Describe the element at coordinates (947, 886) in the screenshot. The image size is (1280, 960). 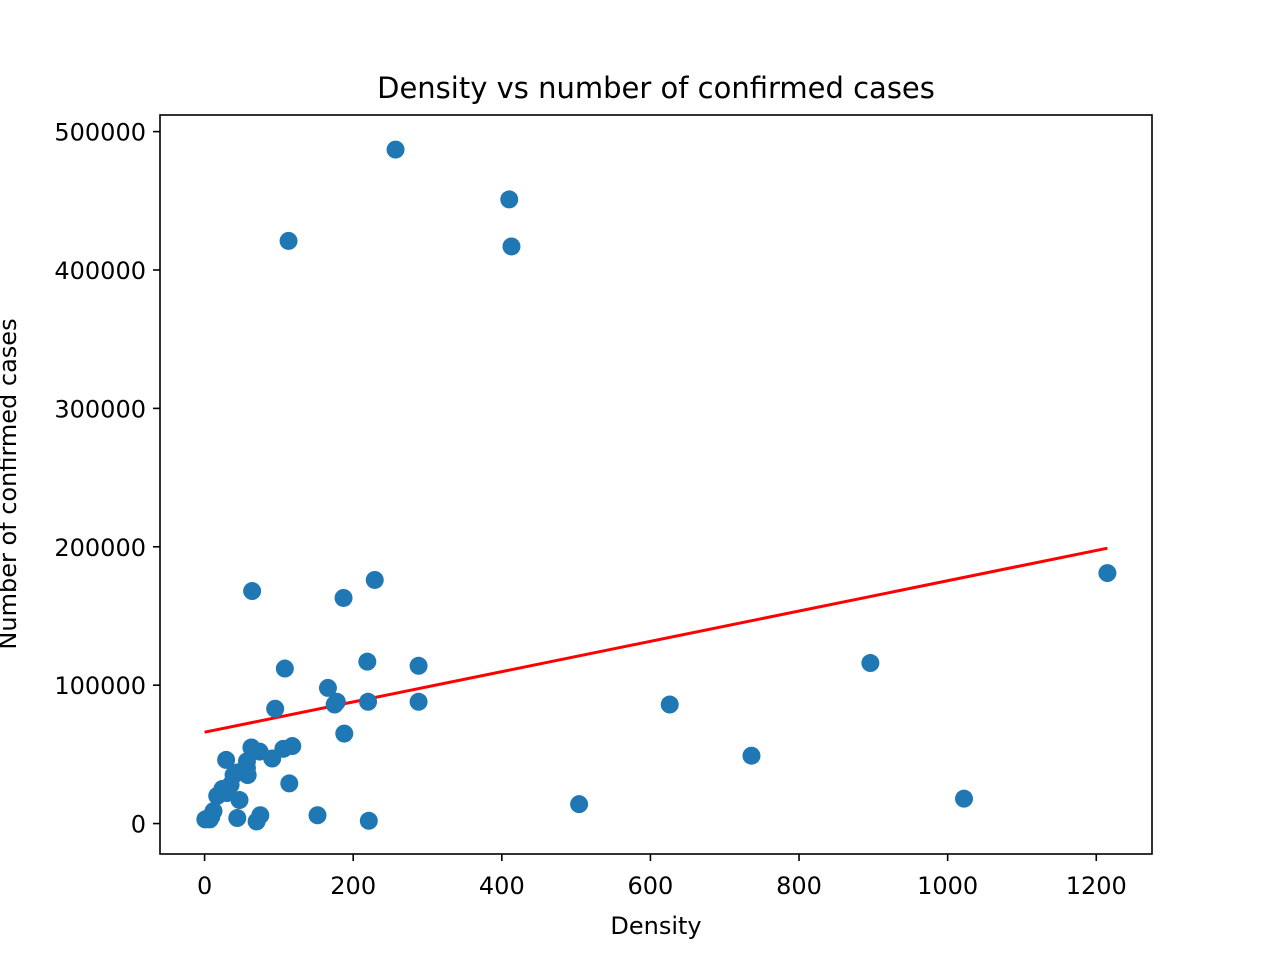
I see `x-tick-label: 1000` at that location.